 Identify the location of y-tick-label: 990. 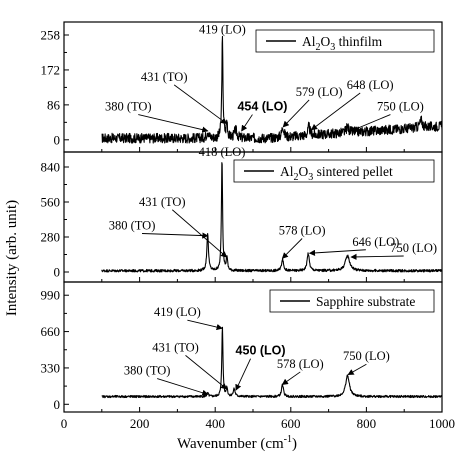
(51, 295).